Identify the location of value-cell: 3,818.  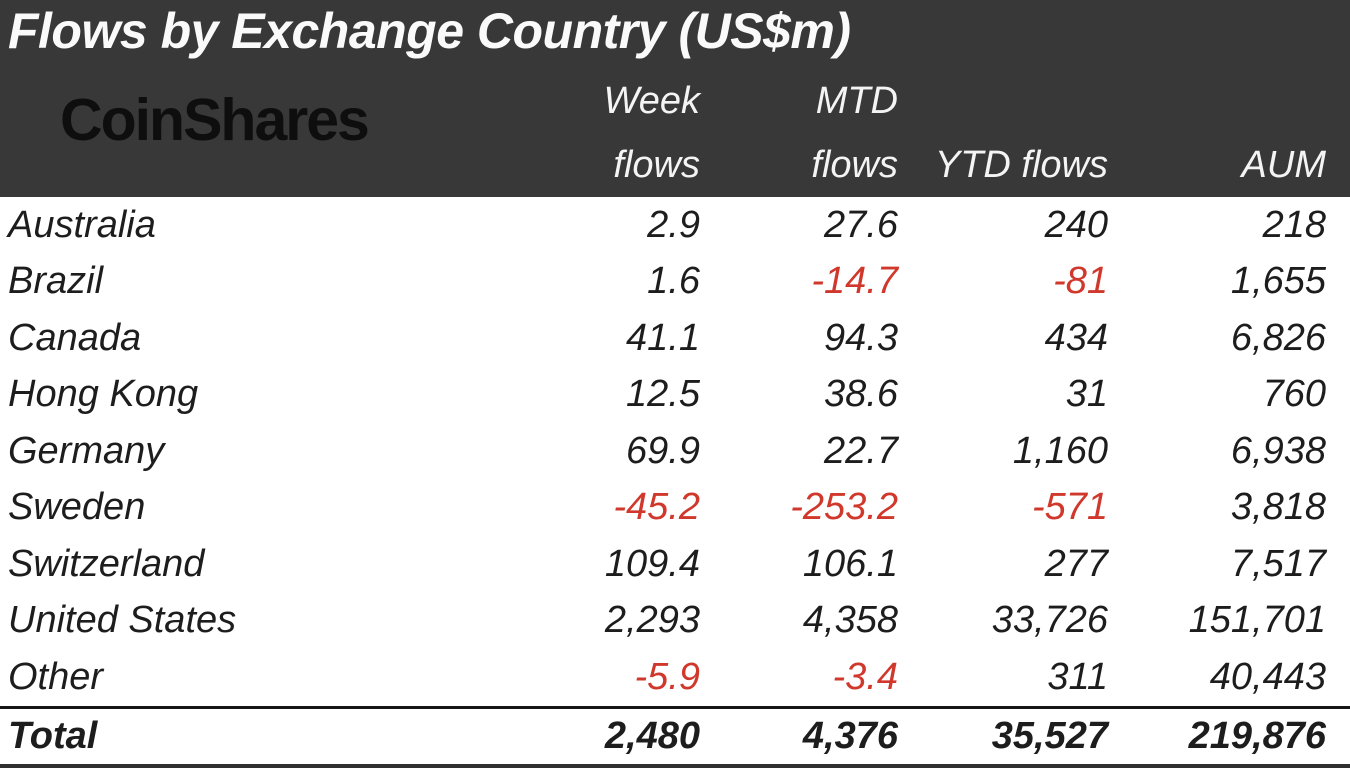
(1278, 507).